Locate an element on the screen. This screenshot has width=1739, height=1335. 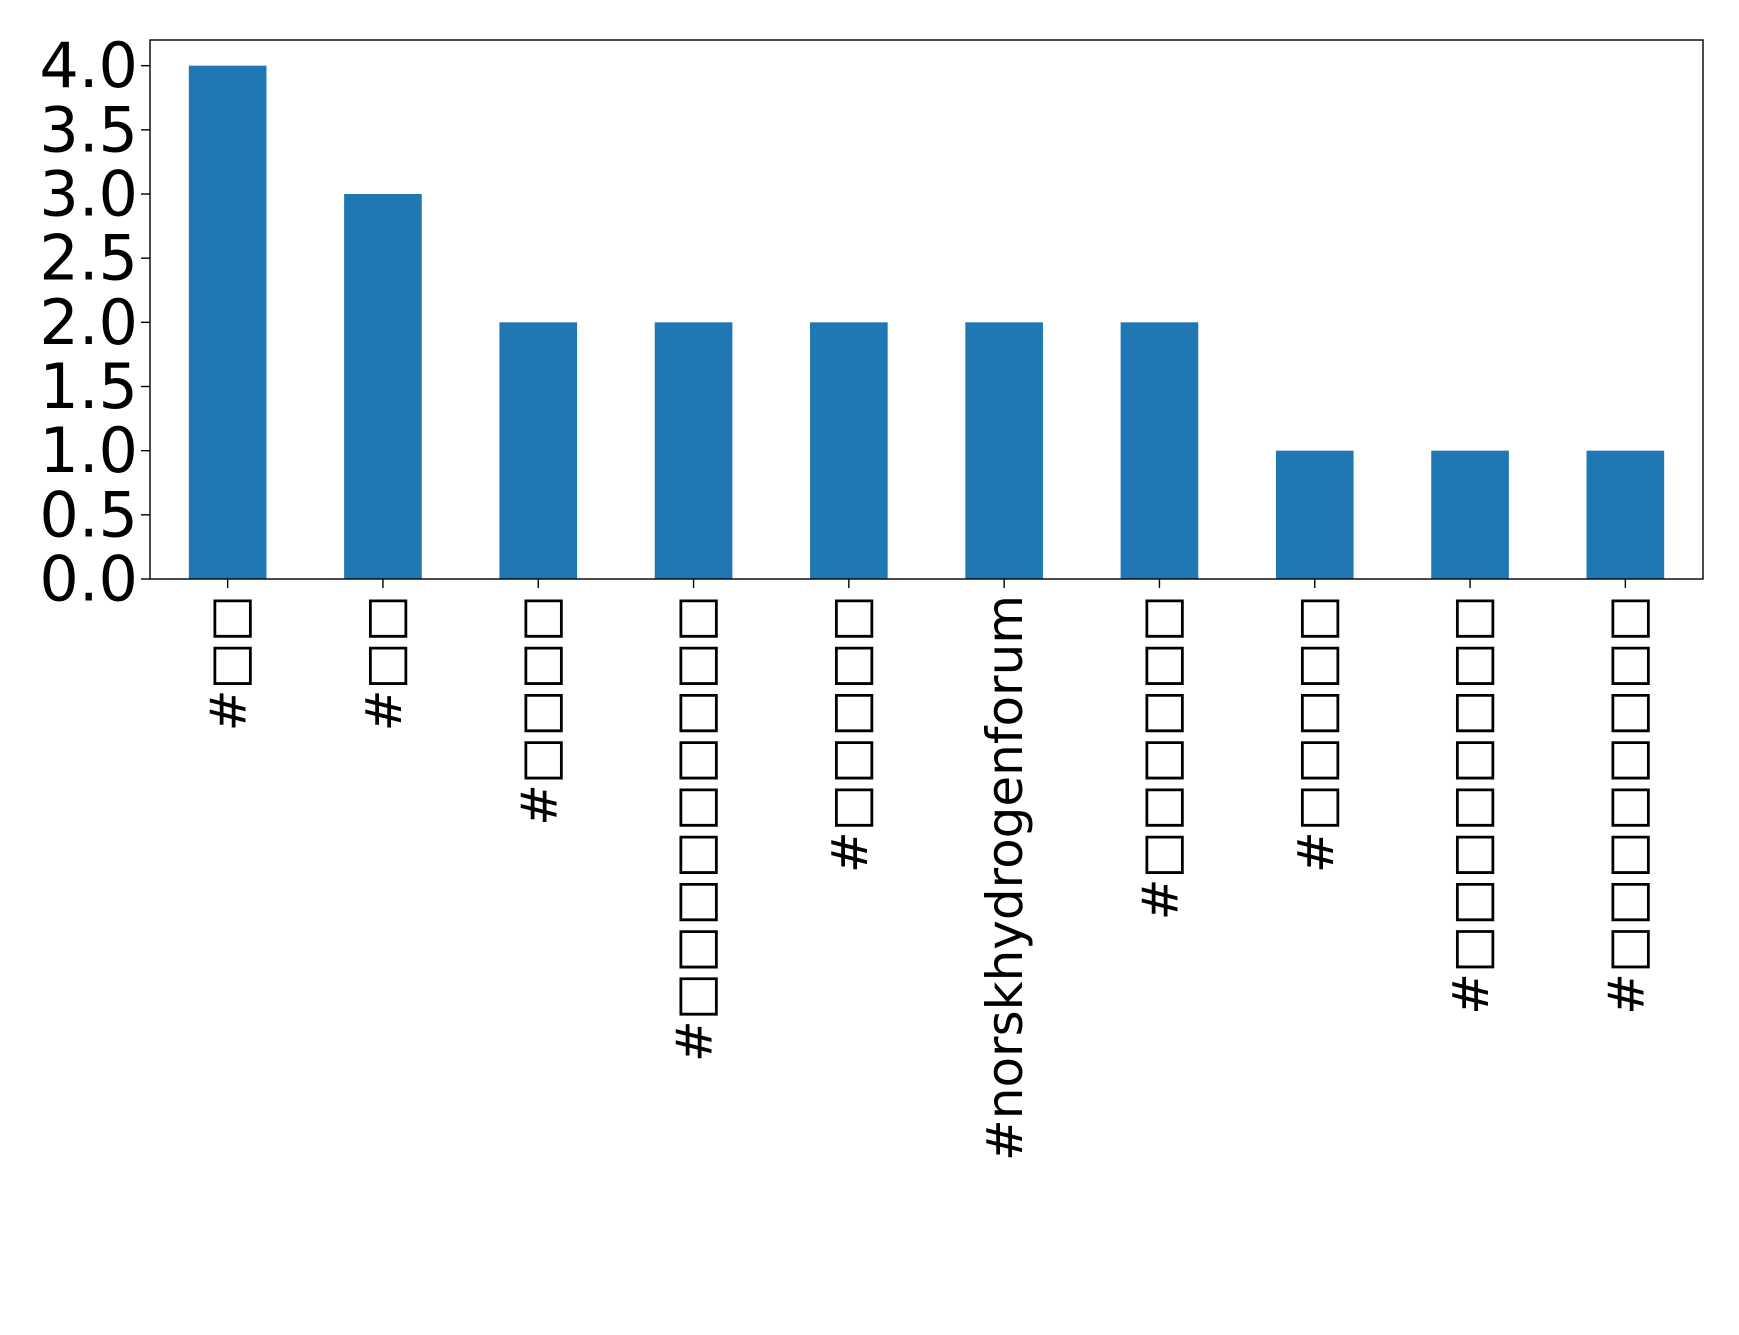
y-tick-label: 3.5 is located at coordinates (88, 129).